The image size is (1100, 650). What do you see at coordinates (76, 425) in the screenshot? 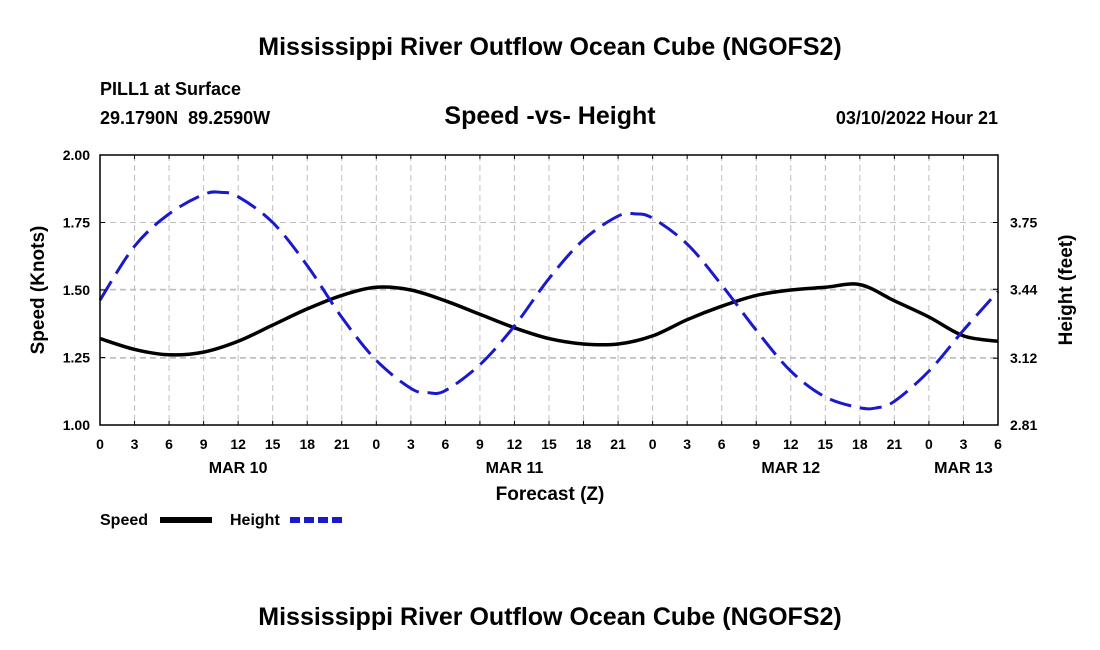
I see `left-tick-label: 1.00` at bounding box center [76, 425].